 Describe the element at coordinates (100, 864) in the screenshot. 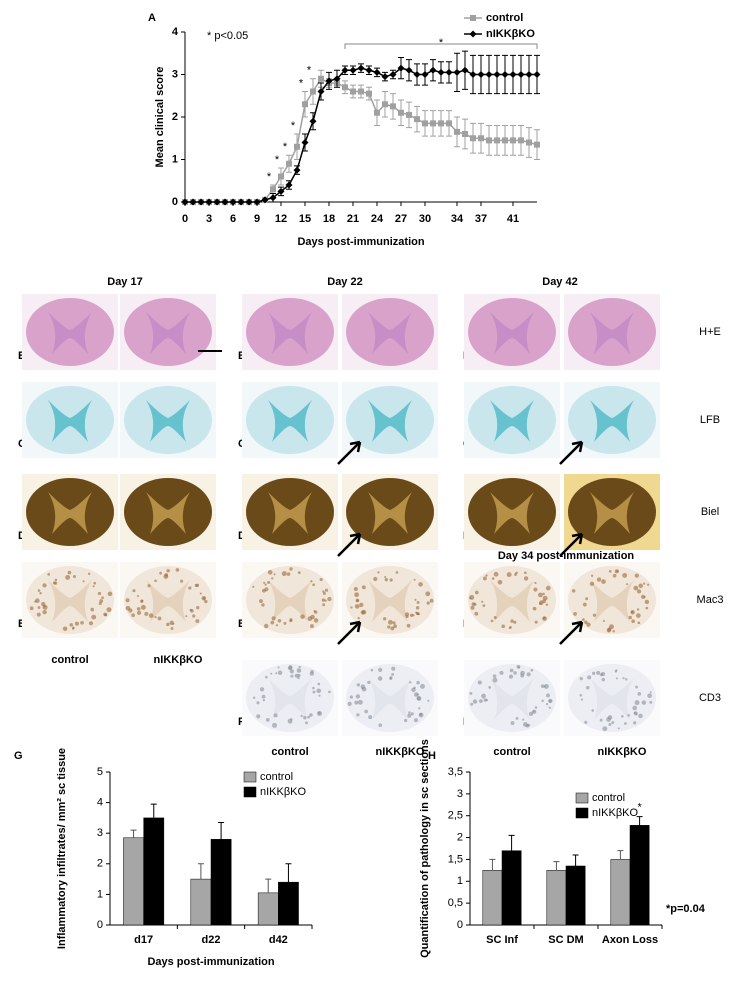

I see `y-tick-label: 2` at that location.